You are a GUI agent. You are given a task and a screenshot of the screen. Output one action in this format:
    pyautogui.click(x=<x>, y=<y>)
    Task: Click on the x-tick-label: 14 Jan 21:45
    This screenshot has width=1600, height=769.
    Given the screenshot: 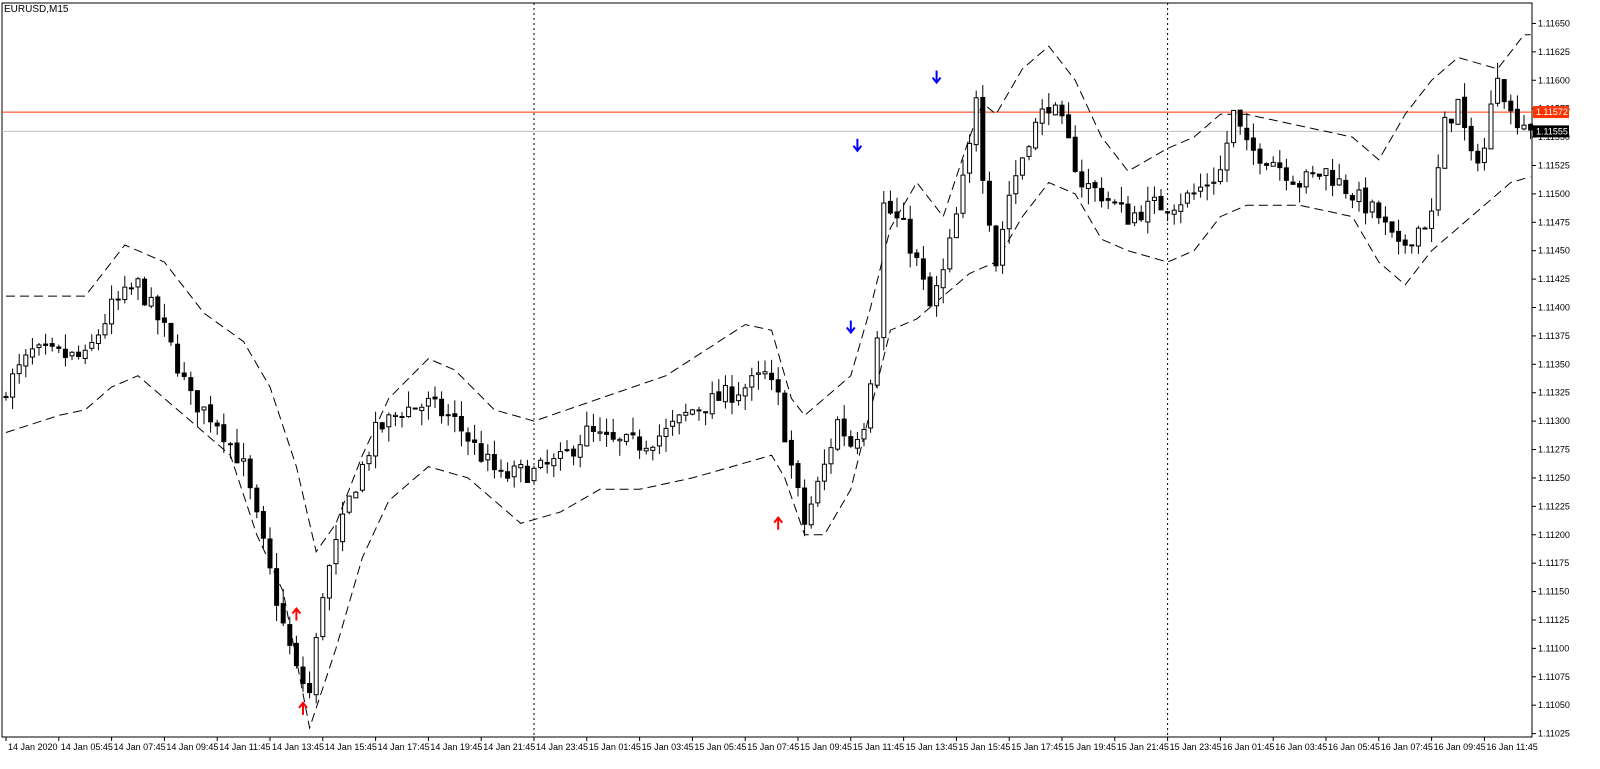 What is the action you would take?
    pyautogui.click(x=509, y=747)
    